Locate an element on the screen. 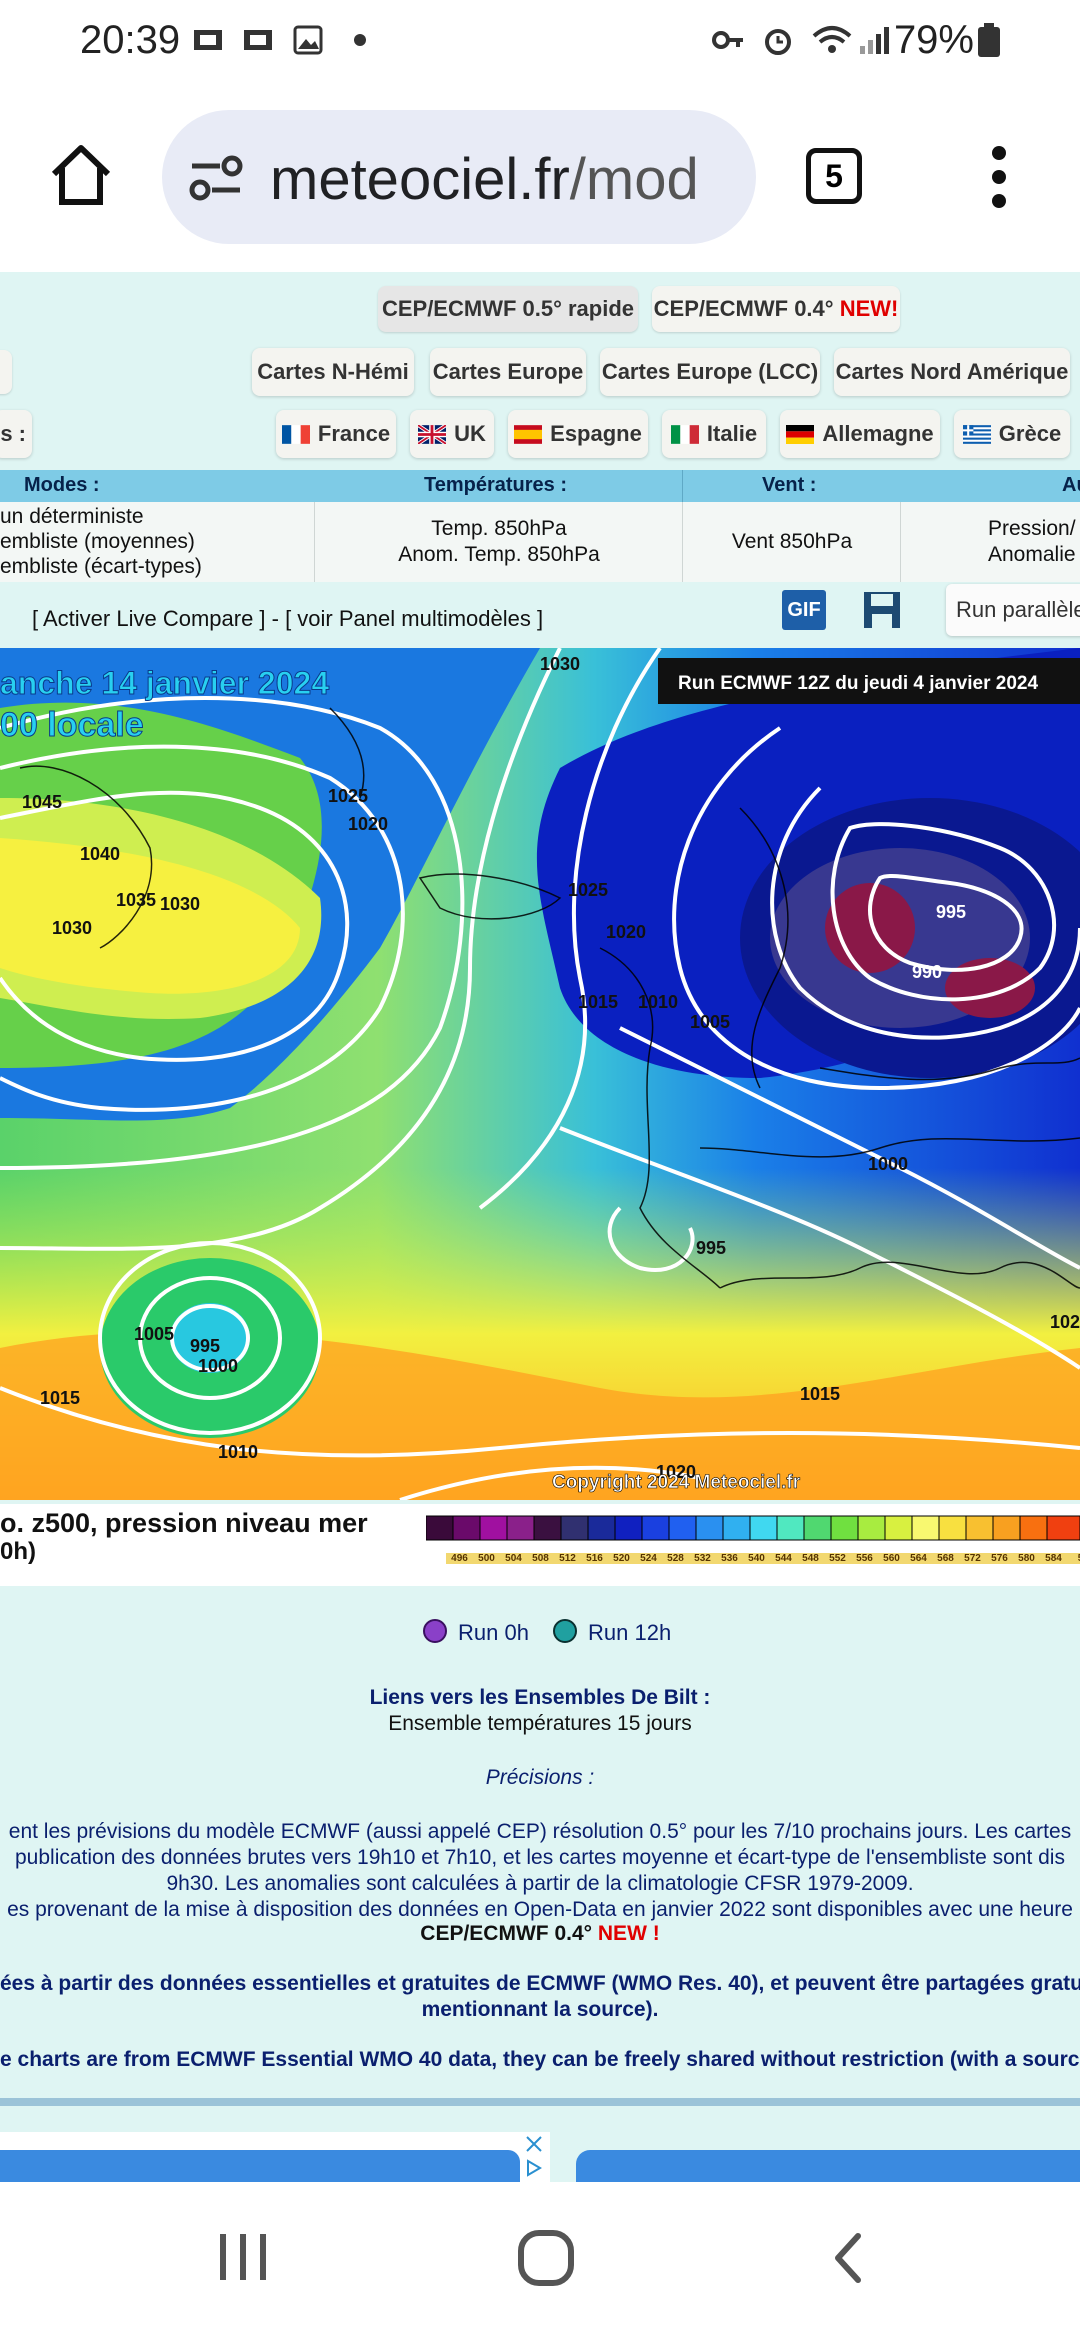  run-0h-icon is located at coordinates (435, 1631).